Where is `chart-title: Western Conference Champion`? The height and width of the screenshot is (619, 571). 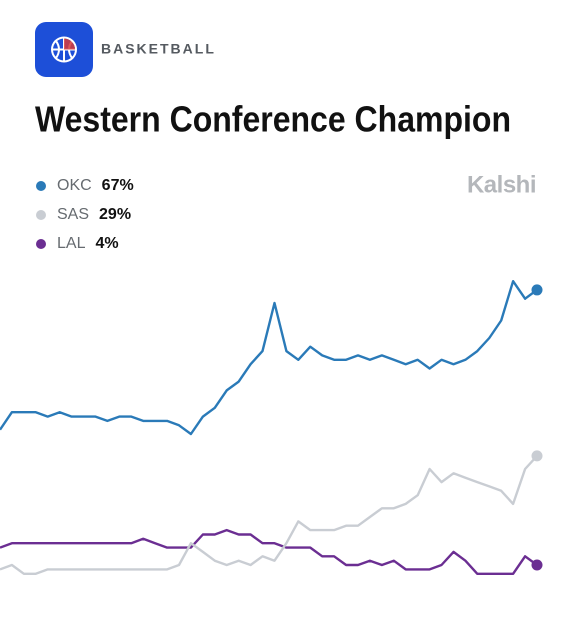 chart-title: Western Conference Champion is located at coordinates (273, 119).